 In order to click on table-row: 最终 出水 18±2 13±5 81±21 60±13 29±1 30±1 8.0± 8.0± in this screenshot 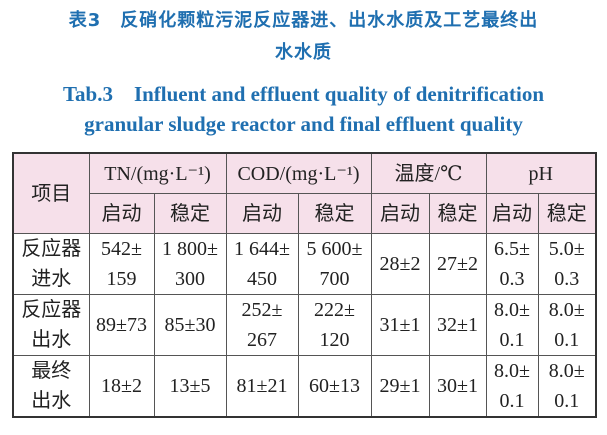, I will do `click(304, 386)`.